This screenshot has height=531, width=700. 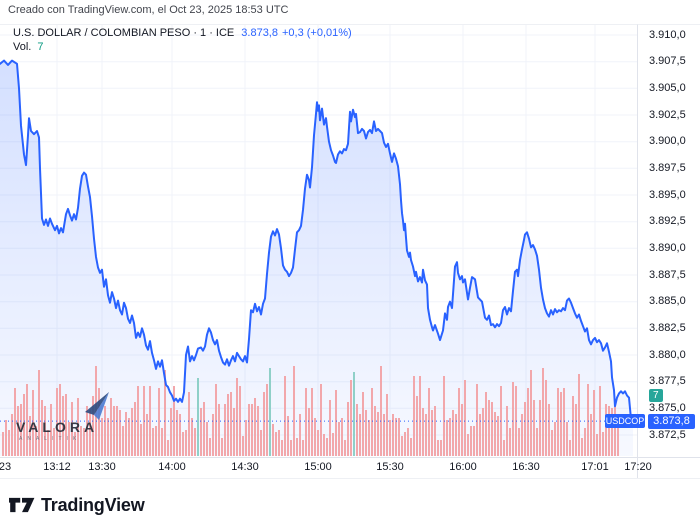 I want to click on volume-axis-badge: 7, so click(x=656, y=395).